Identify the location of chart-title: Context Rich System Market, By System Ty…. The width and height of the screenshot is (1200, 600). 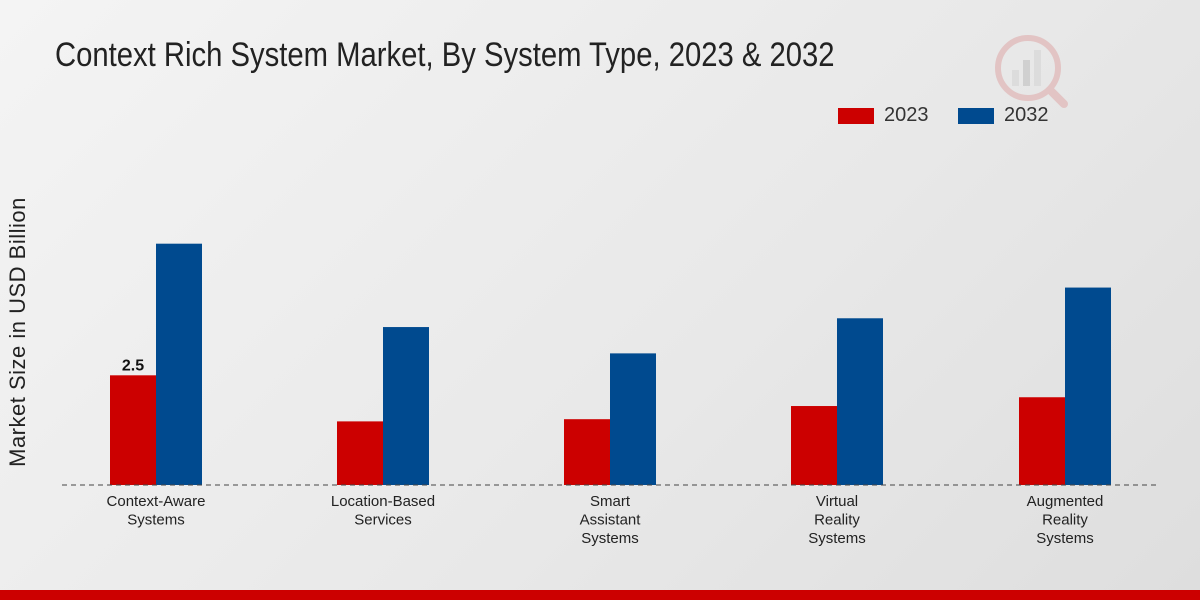
(445, 55).